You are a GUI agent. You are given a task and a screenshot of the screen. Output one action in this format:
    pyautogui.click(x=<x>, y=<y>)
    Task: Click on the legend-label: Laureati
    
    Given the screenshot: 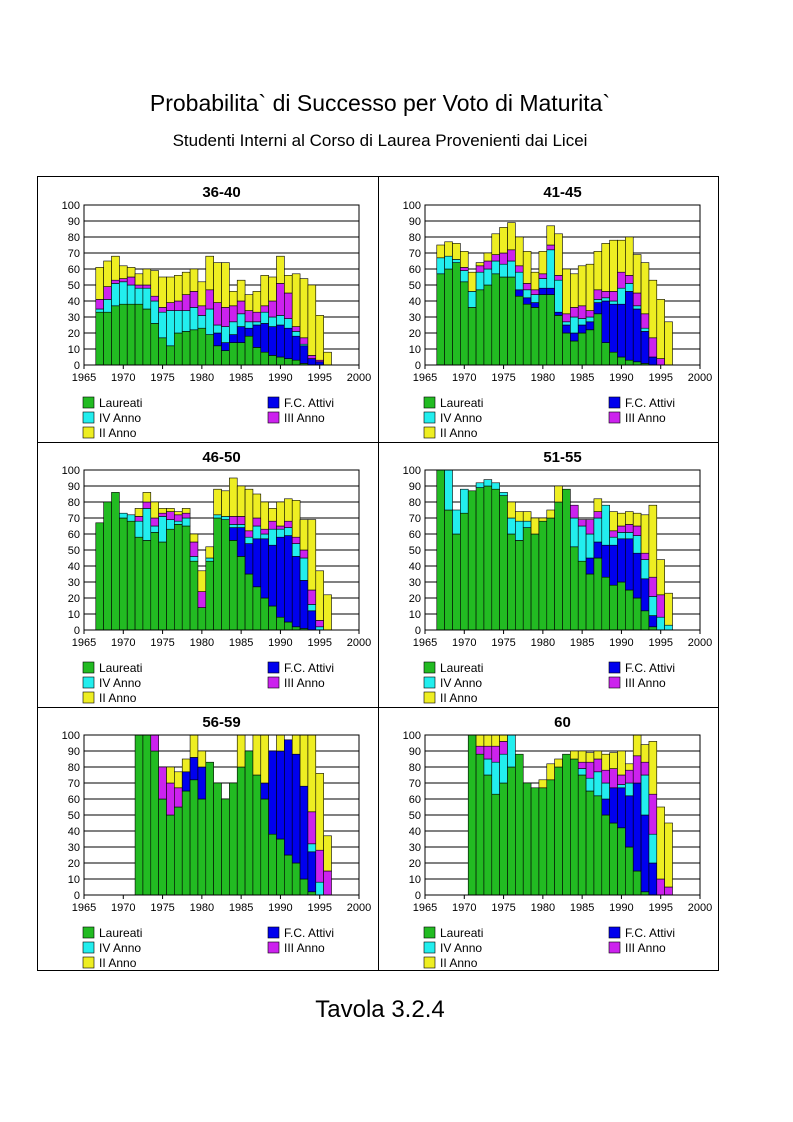 What is the action you would take?
    pyautogui.click(x=120, y=403)
    